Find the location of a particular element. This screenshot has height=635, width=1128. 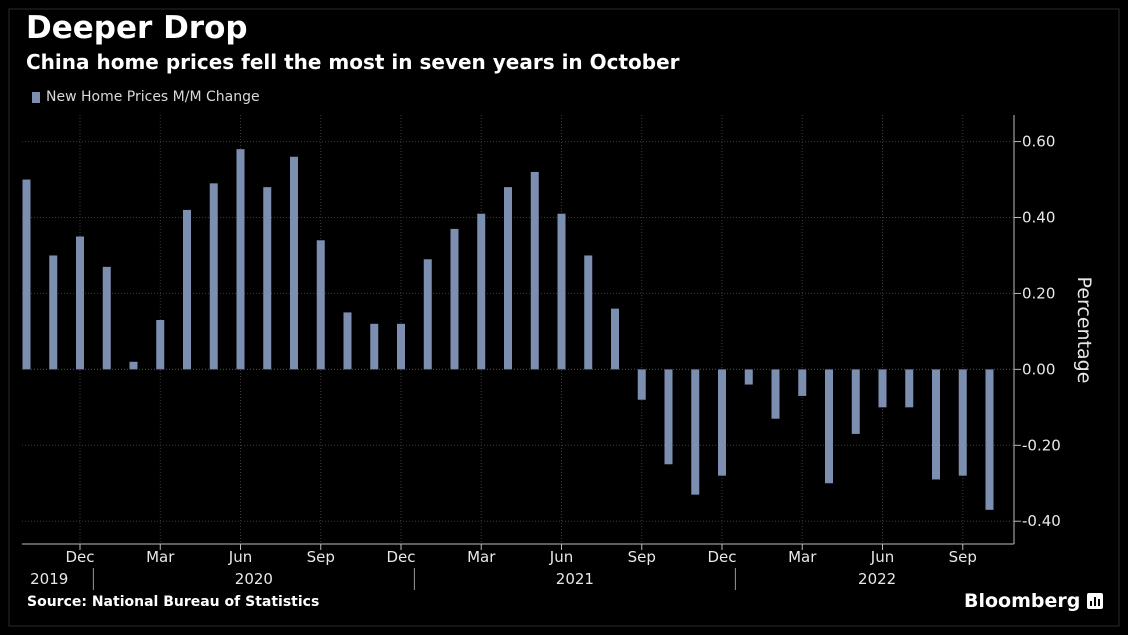

y-tick-label: 0.20 is located at coordinates (1038, 293).